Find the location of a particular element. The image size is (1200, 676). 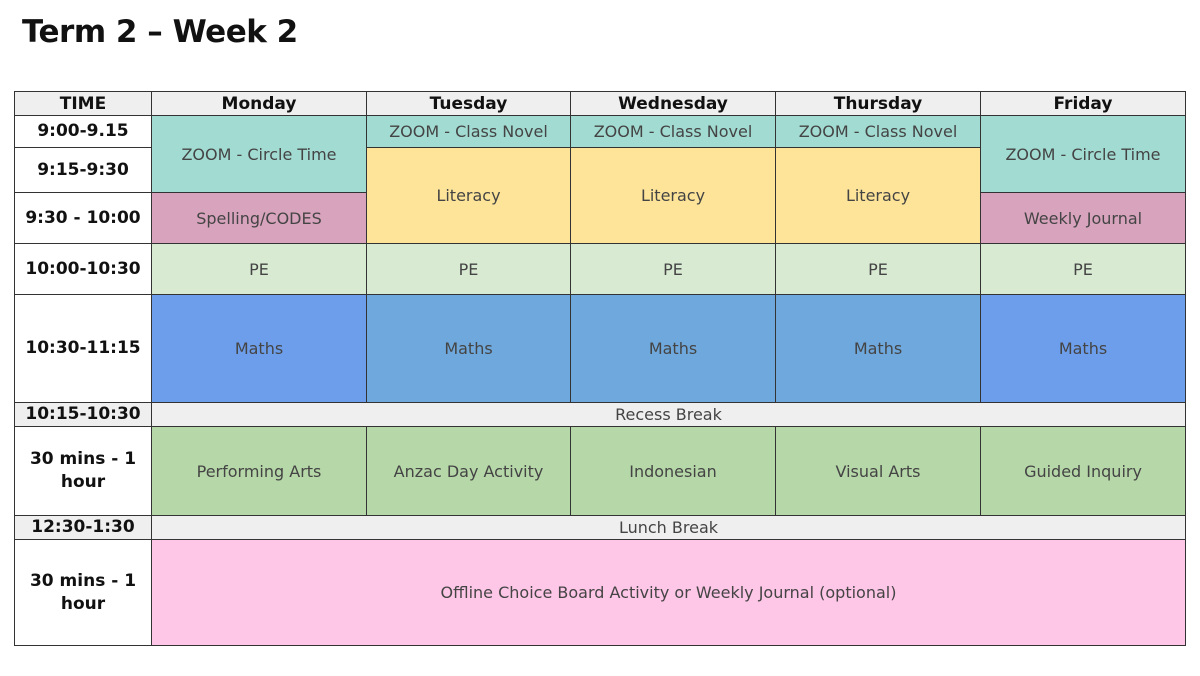

tuesday-maths: Maths is located at coordinates (468, 348).